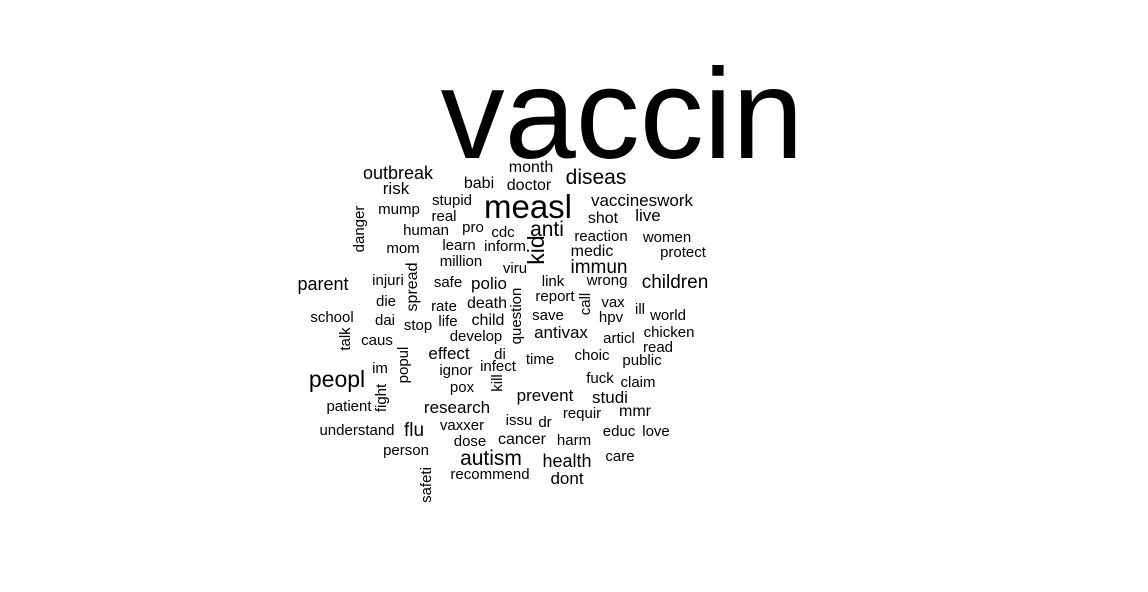 This screenshot has width=1148, height=592. Describe the element at coordinates (381, 397) in the screenshot. I see `word-fight: fight` at that location.